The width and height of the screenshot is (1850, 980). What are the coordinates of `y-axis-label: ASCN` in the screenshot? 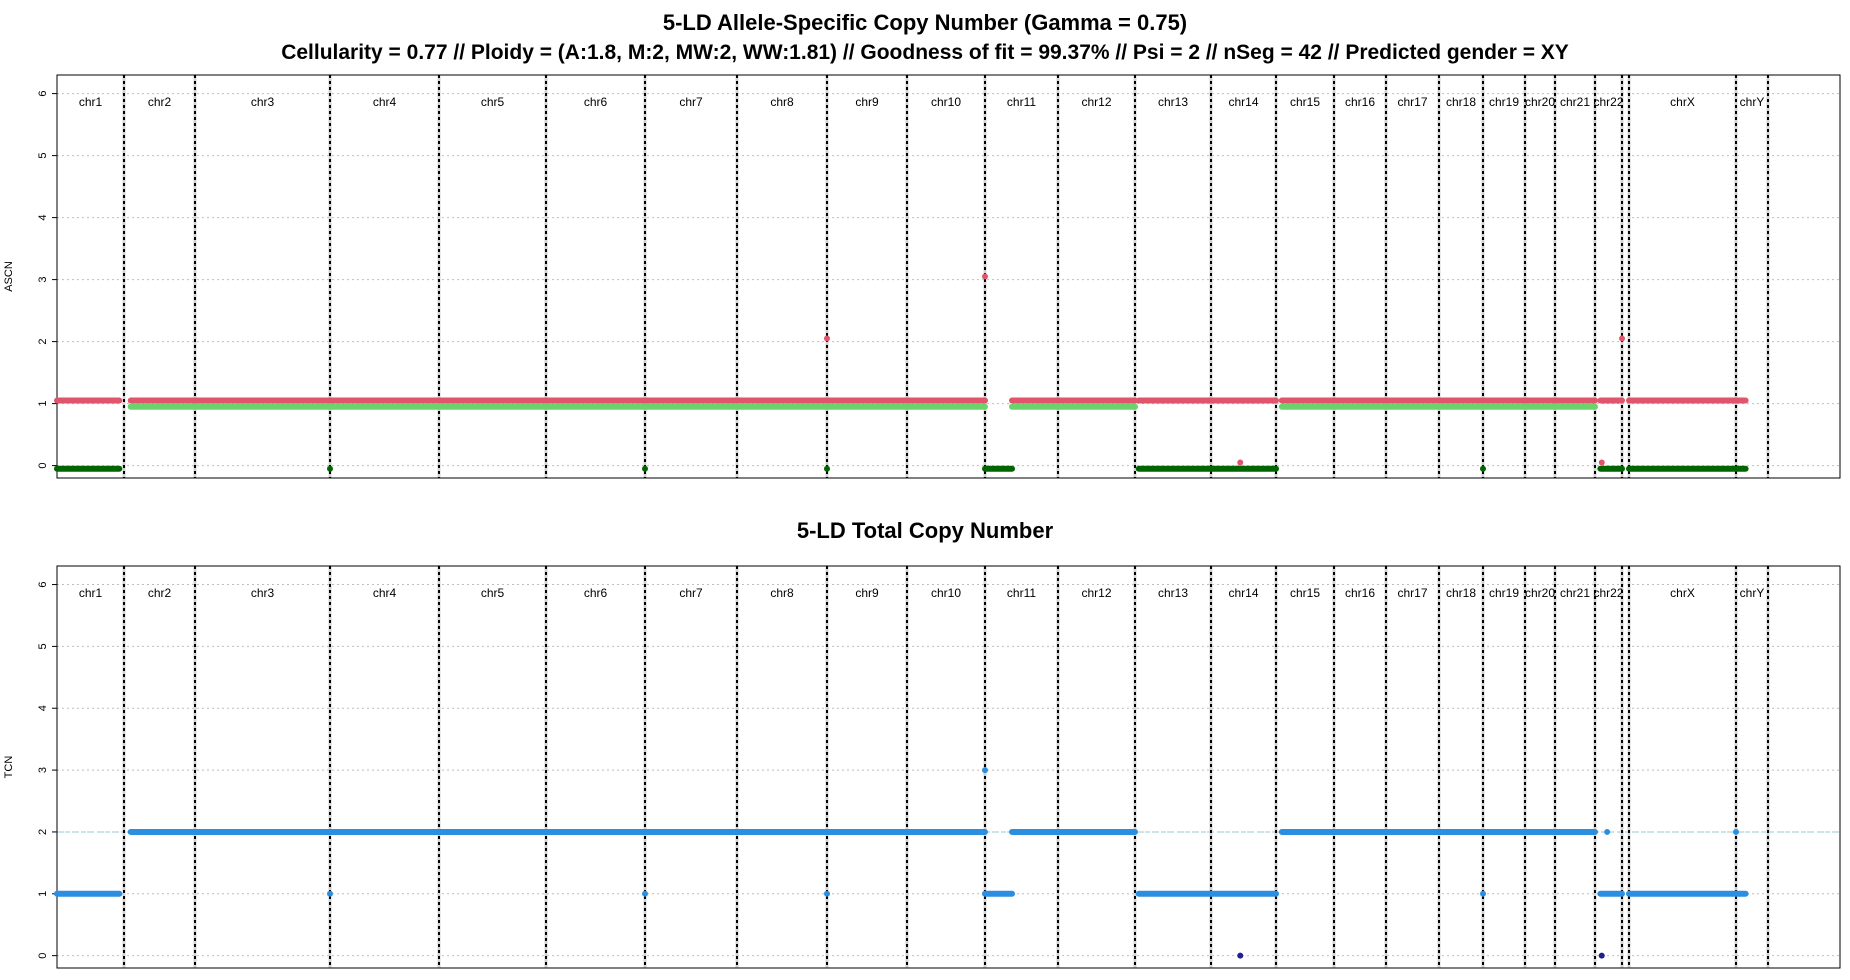 It's located at (9, 276).